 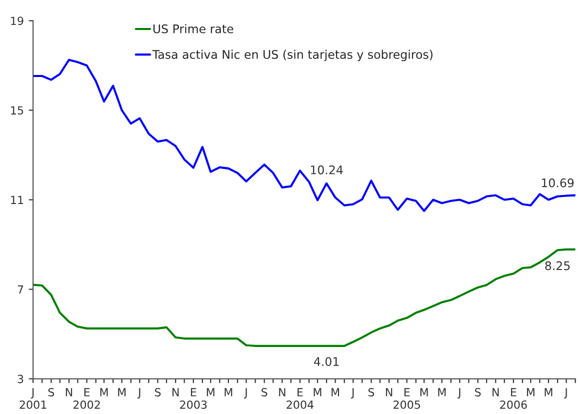 I want to click on legend-label: US Prime rate, so click(x=193, y=29).